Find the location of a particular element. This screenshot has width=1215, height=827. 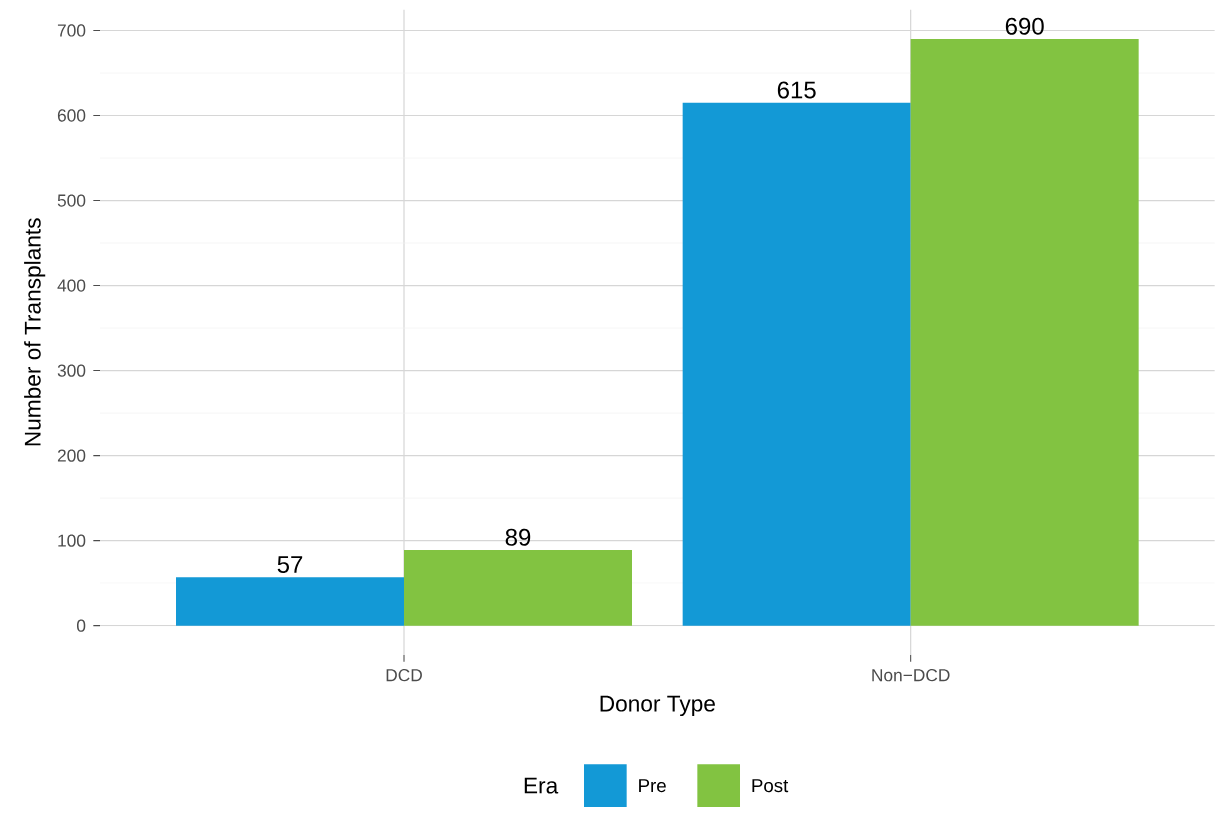

legend-title: Era is located at coordinates (541, 785).